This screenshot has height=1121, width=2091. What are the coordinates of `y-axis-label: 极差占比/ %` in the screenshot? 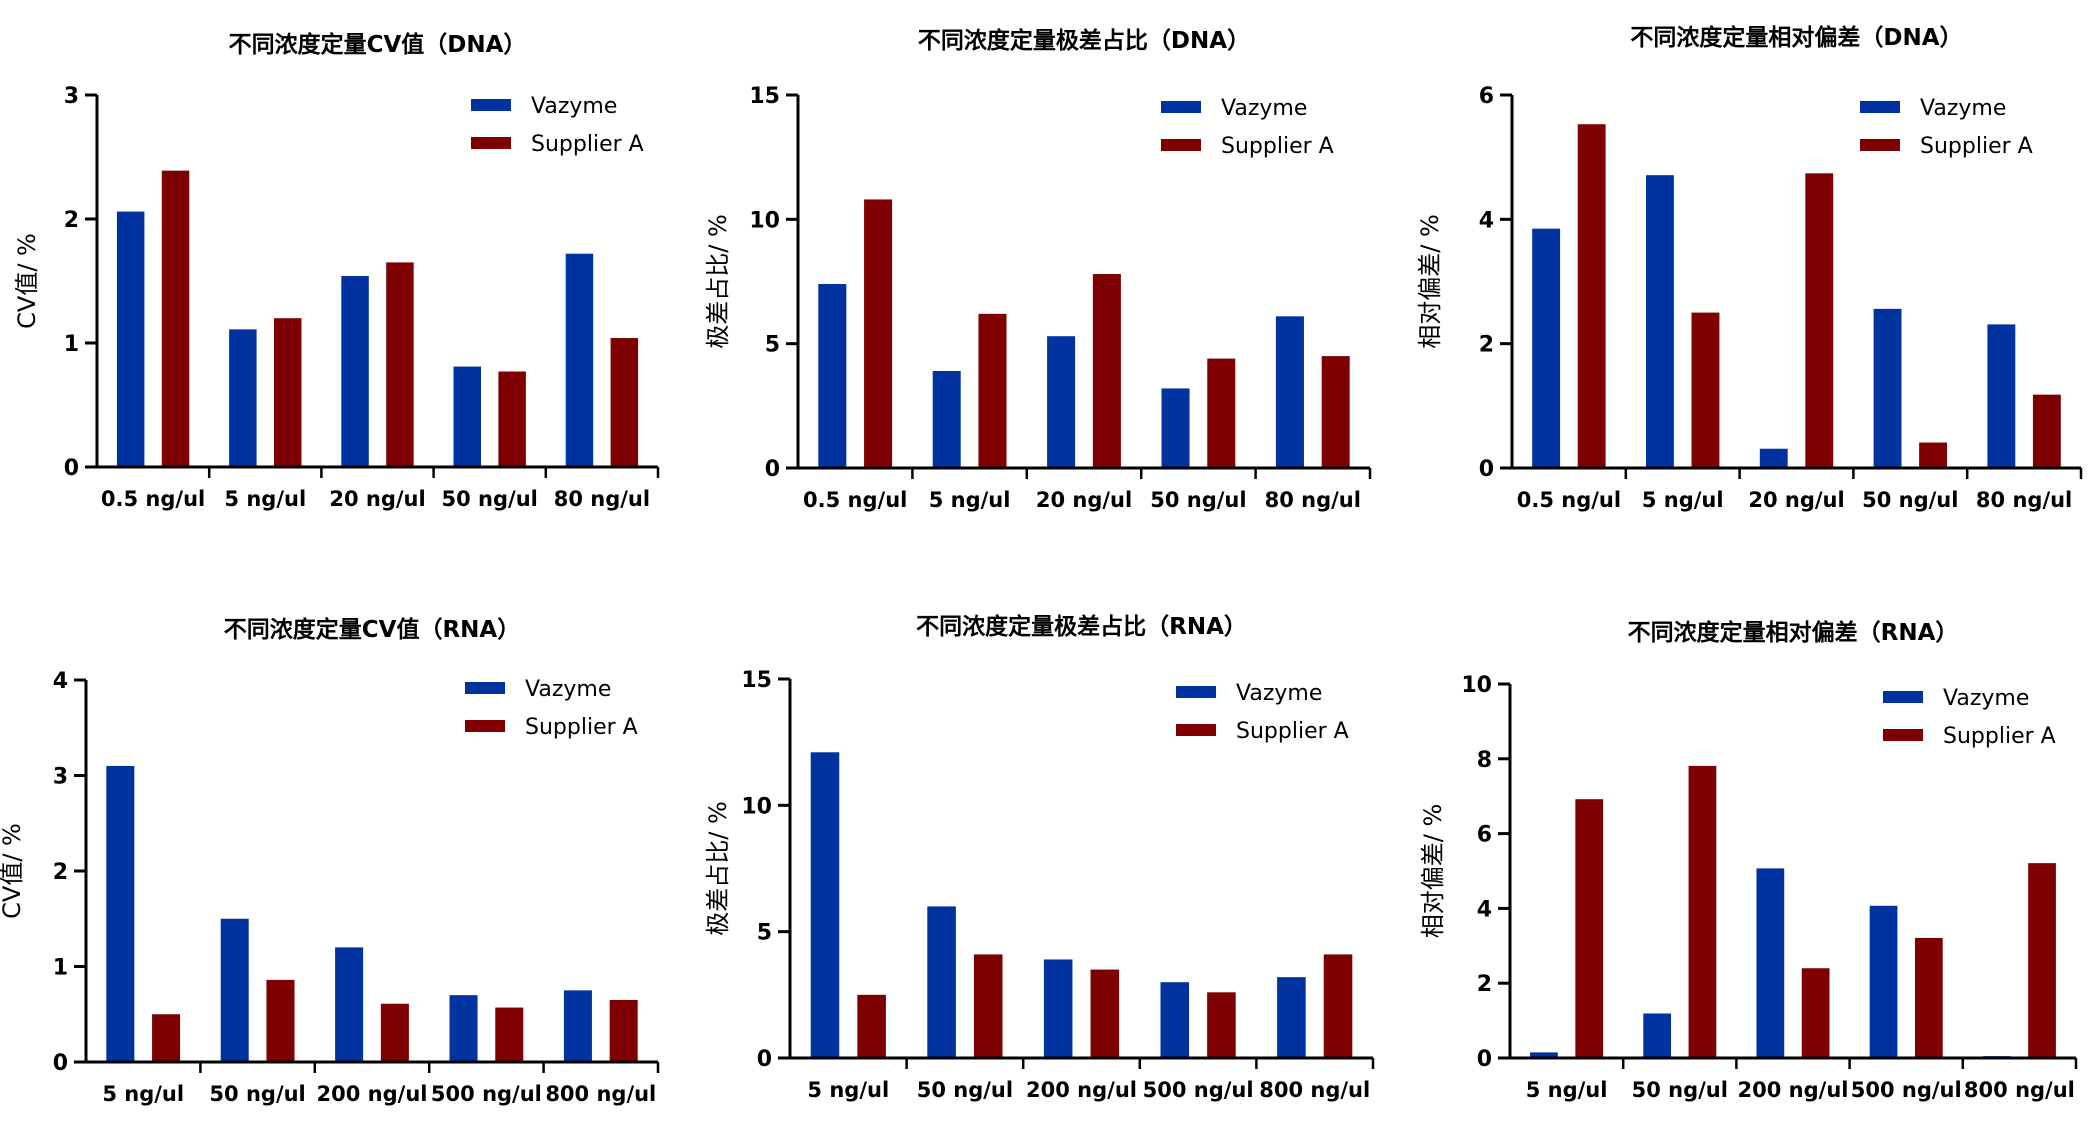 It's located at (718, 868).